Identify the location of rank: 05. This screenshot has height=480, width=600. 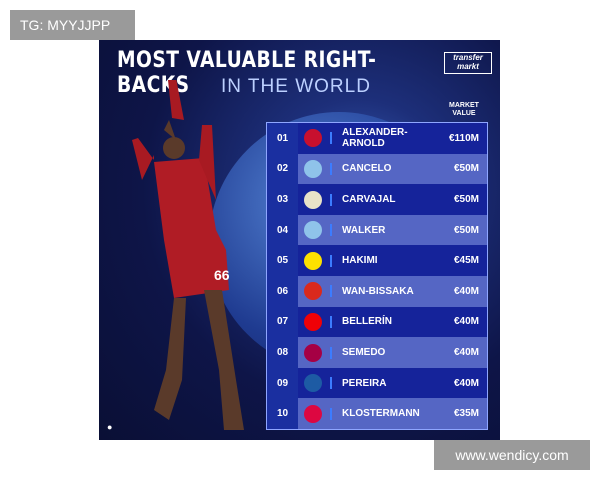
(282, 261).